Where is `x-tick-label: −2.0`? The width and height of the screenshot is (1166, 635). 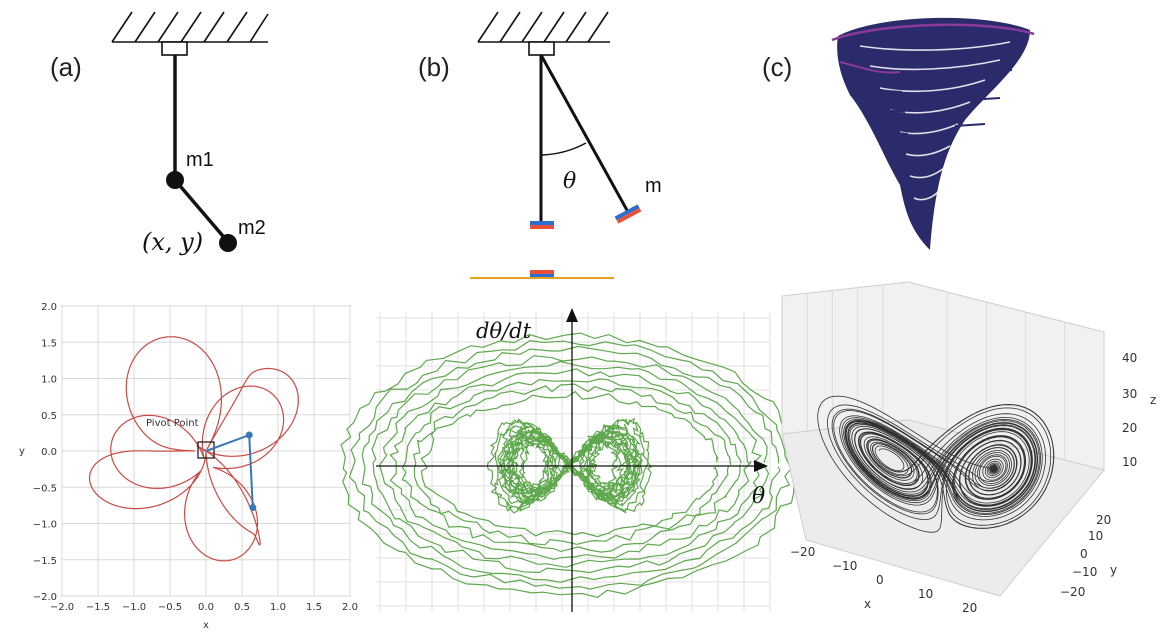 x-tick-label: −2.0 is located at coordinates (62, 607).